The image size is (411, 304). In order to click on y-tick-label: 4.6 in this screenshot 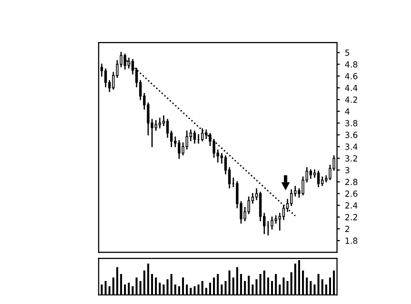, I will do `click(351, 76)`.